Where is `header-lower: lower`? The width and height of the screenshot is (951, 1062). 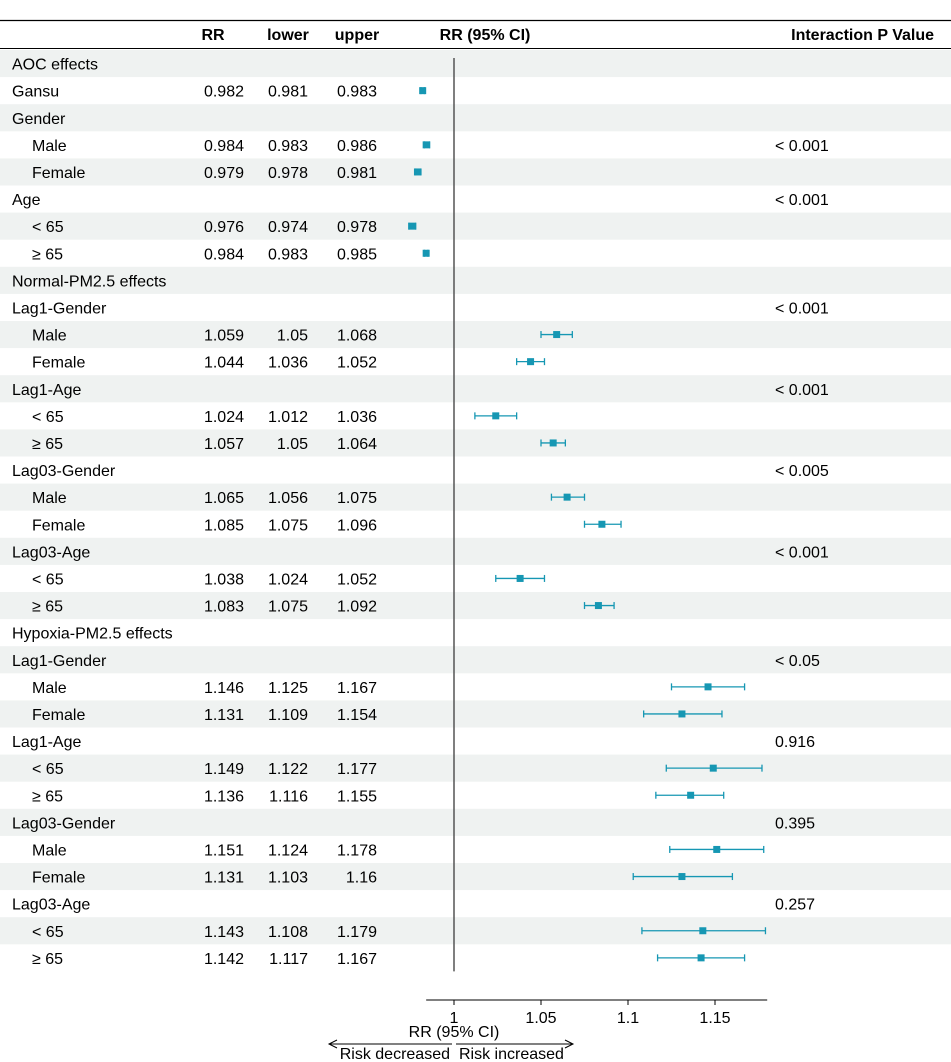 header-lower: lower is located at coordinates (288, 35).